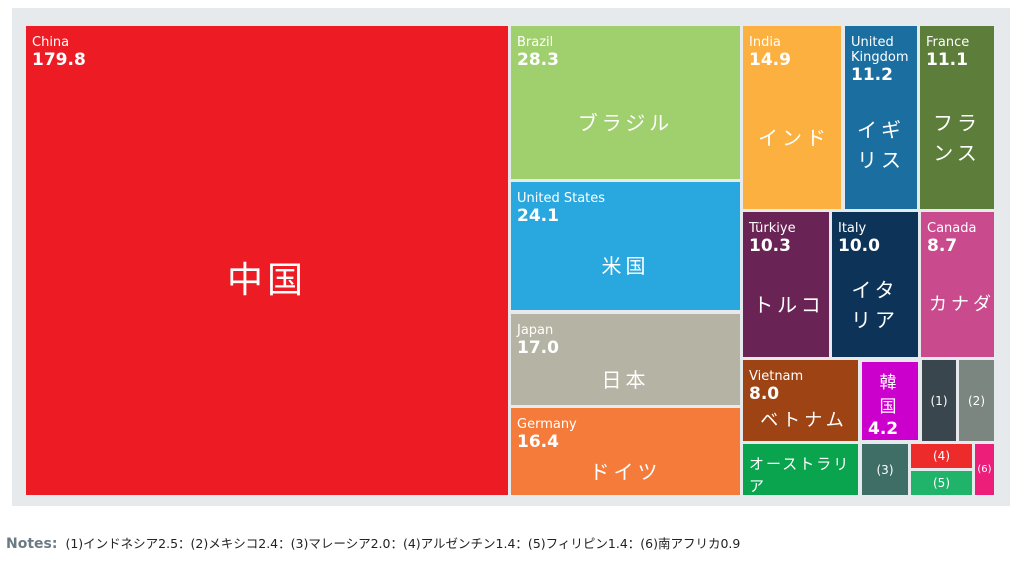 This screenshot has width=1024, height=561. I want to click on tile: Japan 17.0 日本, so click(625, 359).